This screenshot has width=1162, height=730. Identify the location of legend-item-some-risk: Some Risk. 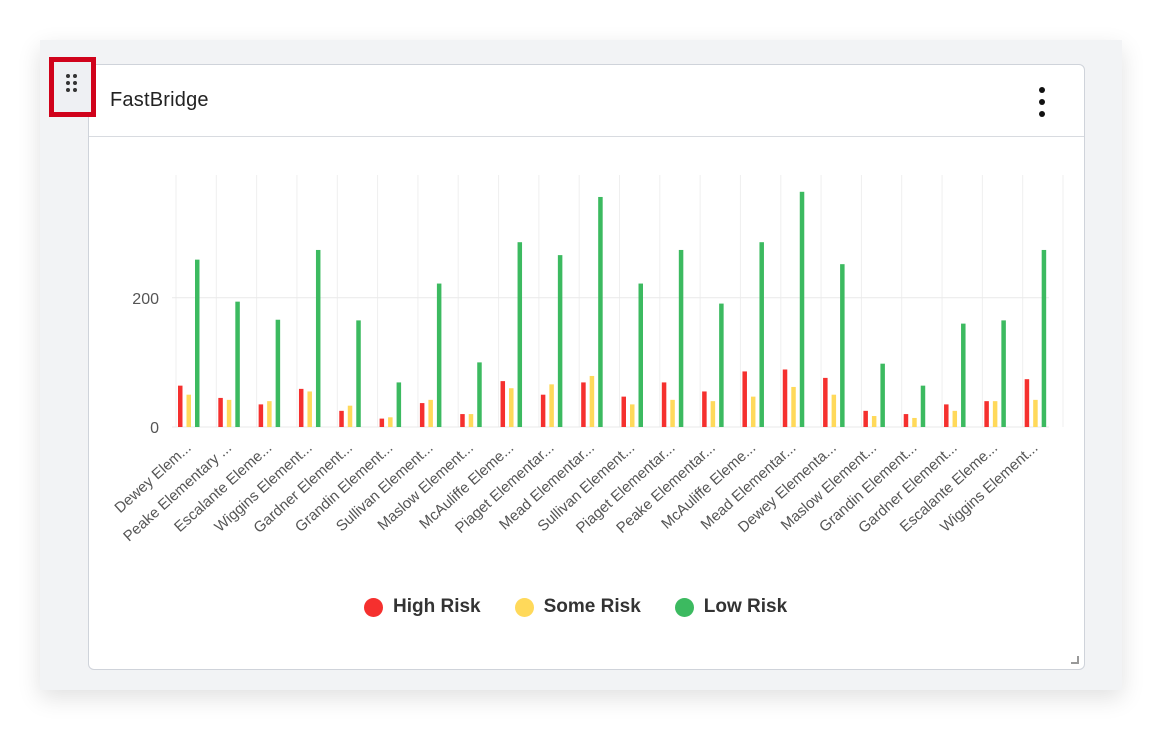
(577, 607).